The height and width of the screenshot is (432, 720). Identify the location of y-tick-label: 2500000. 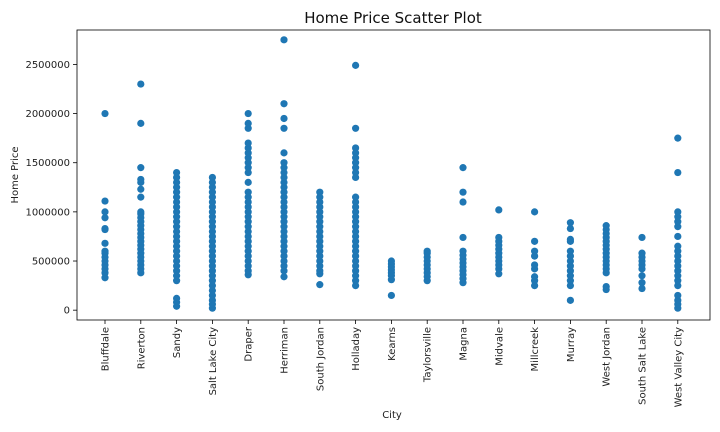
(47, 65).